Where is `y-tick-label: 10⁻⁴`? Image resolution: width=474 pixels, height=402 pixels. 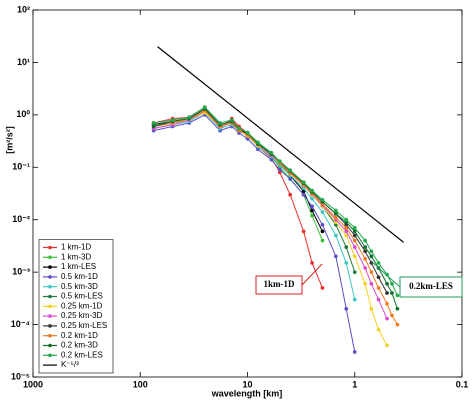 y-tick-label: 10⁻⁴ is located at coordinates (20, 324).